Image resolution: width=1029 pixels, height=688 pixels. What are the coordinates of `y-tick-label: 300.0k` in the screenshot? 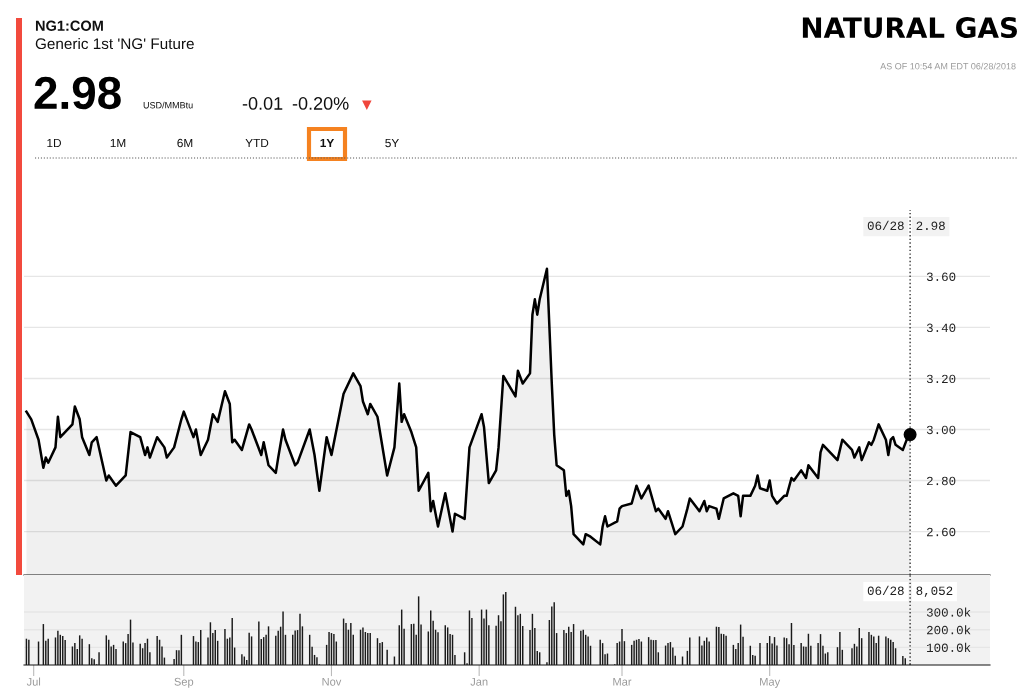 It's located at (948, 612).